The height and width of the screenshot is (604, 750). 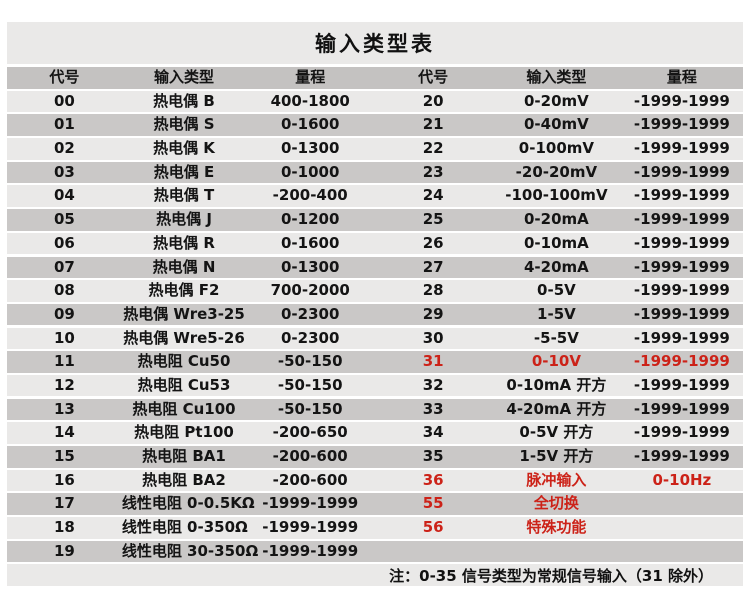 What do you see at coordinates (184, 266) in the screenshot?
I see `type-cell: 热电偶 N` at bounding box center [184, 266].